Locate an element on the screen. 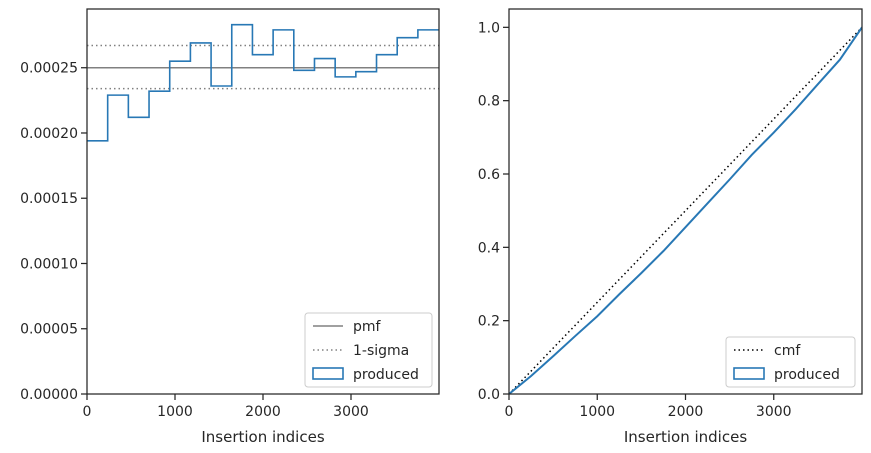 Image resolution: width=871 pixels, height=453 pixels. y-tick-label: 0.8 is located at coordinates (489, 102).